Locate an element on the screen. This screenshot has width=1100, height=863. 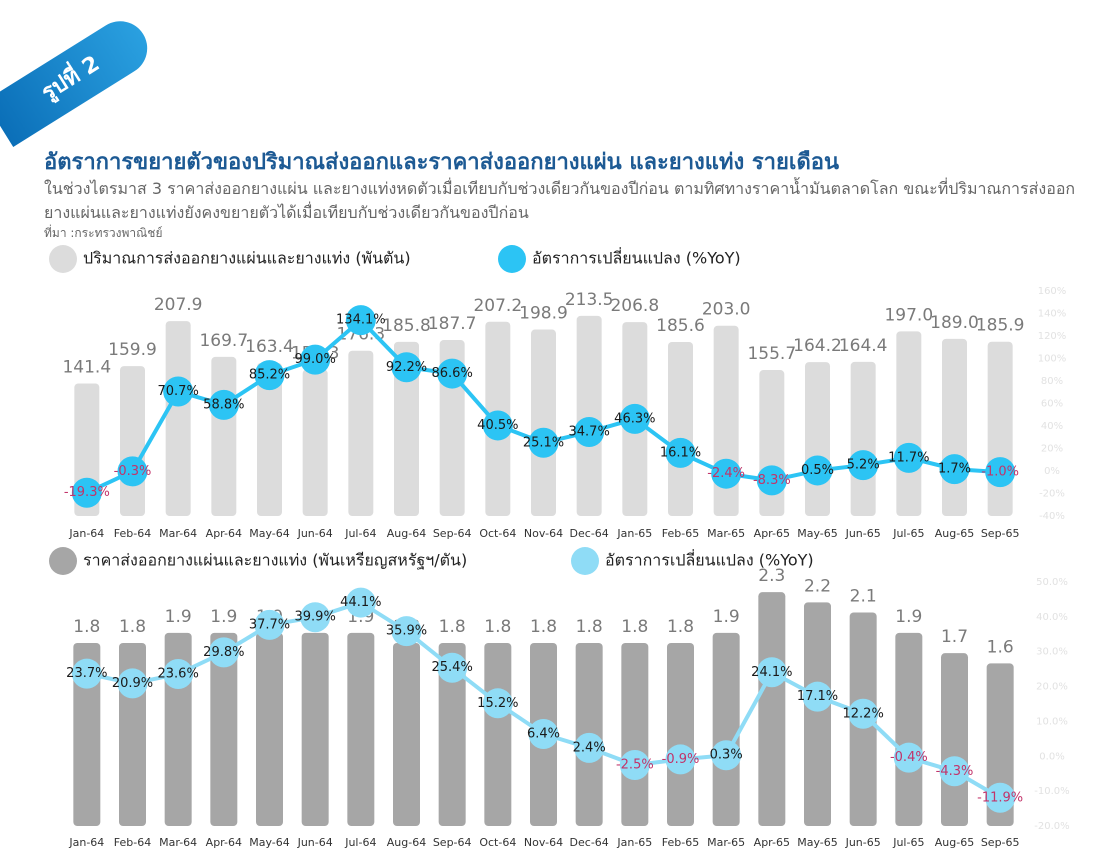
line-value-label: 39.9% is located at coordinates (315, 617).